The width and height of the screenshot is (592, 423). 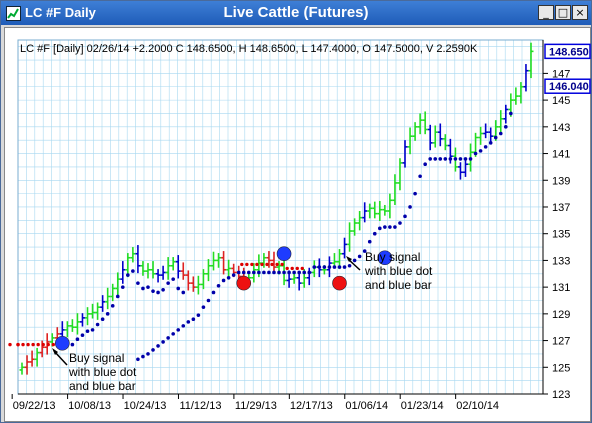 I want to click on maximize-button: □, so click(x=563, y=12).